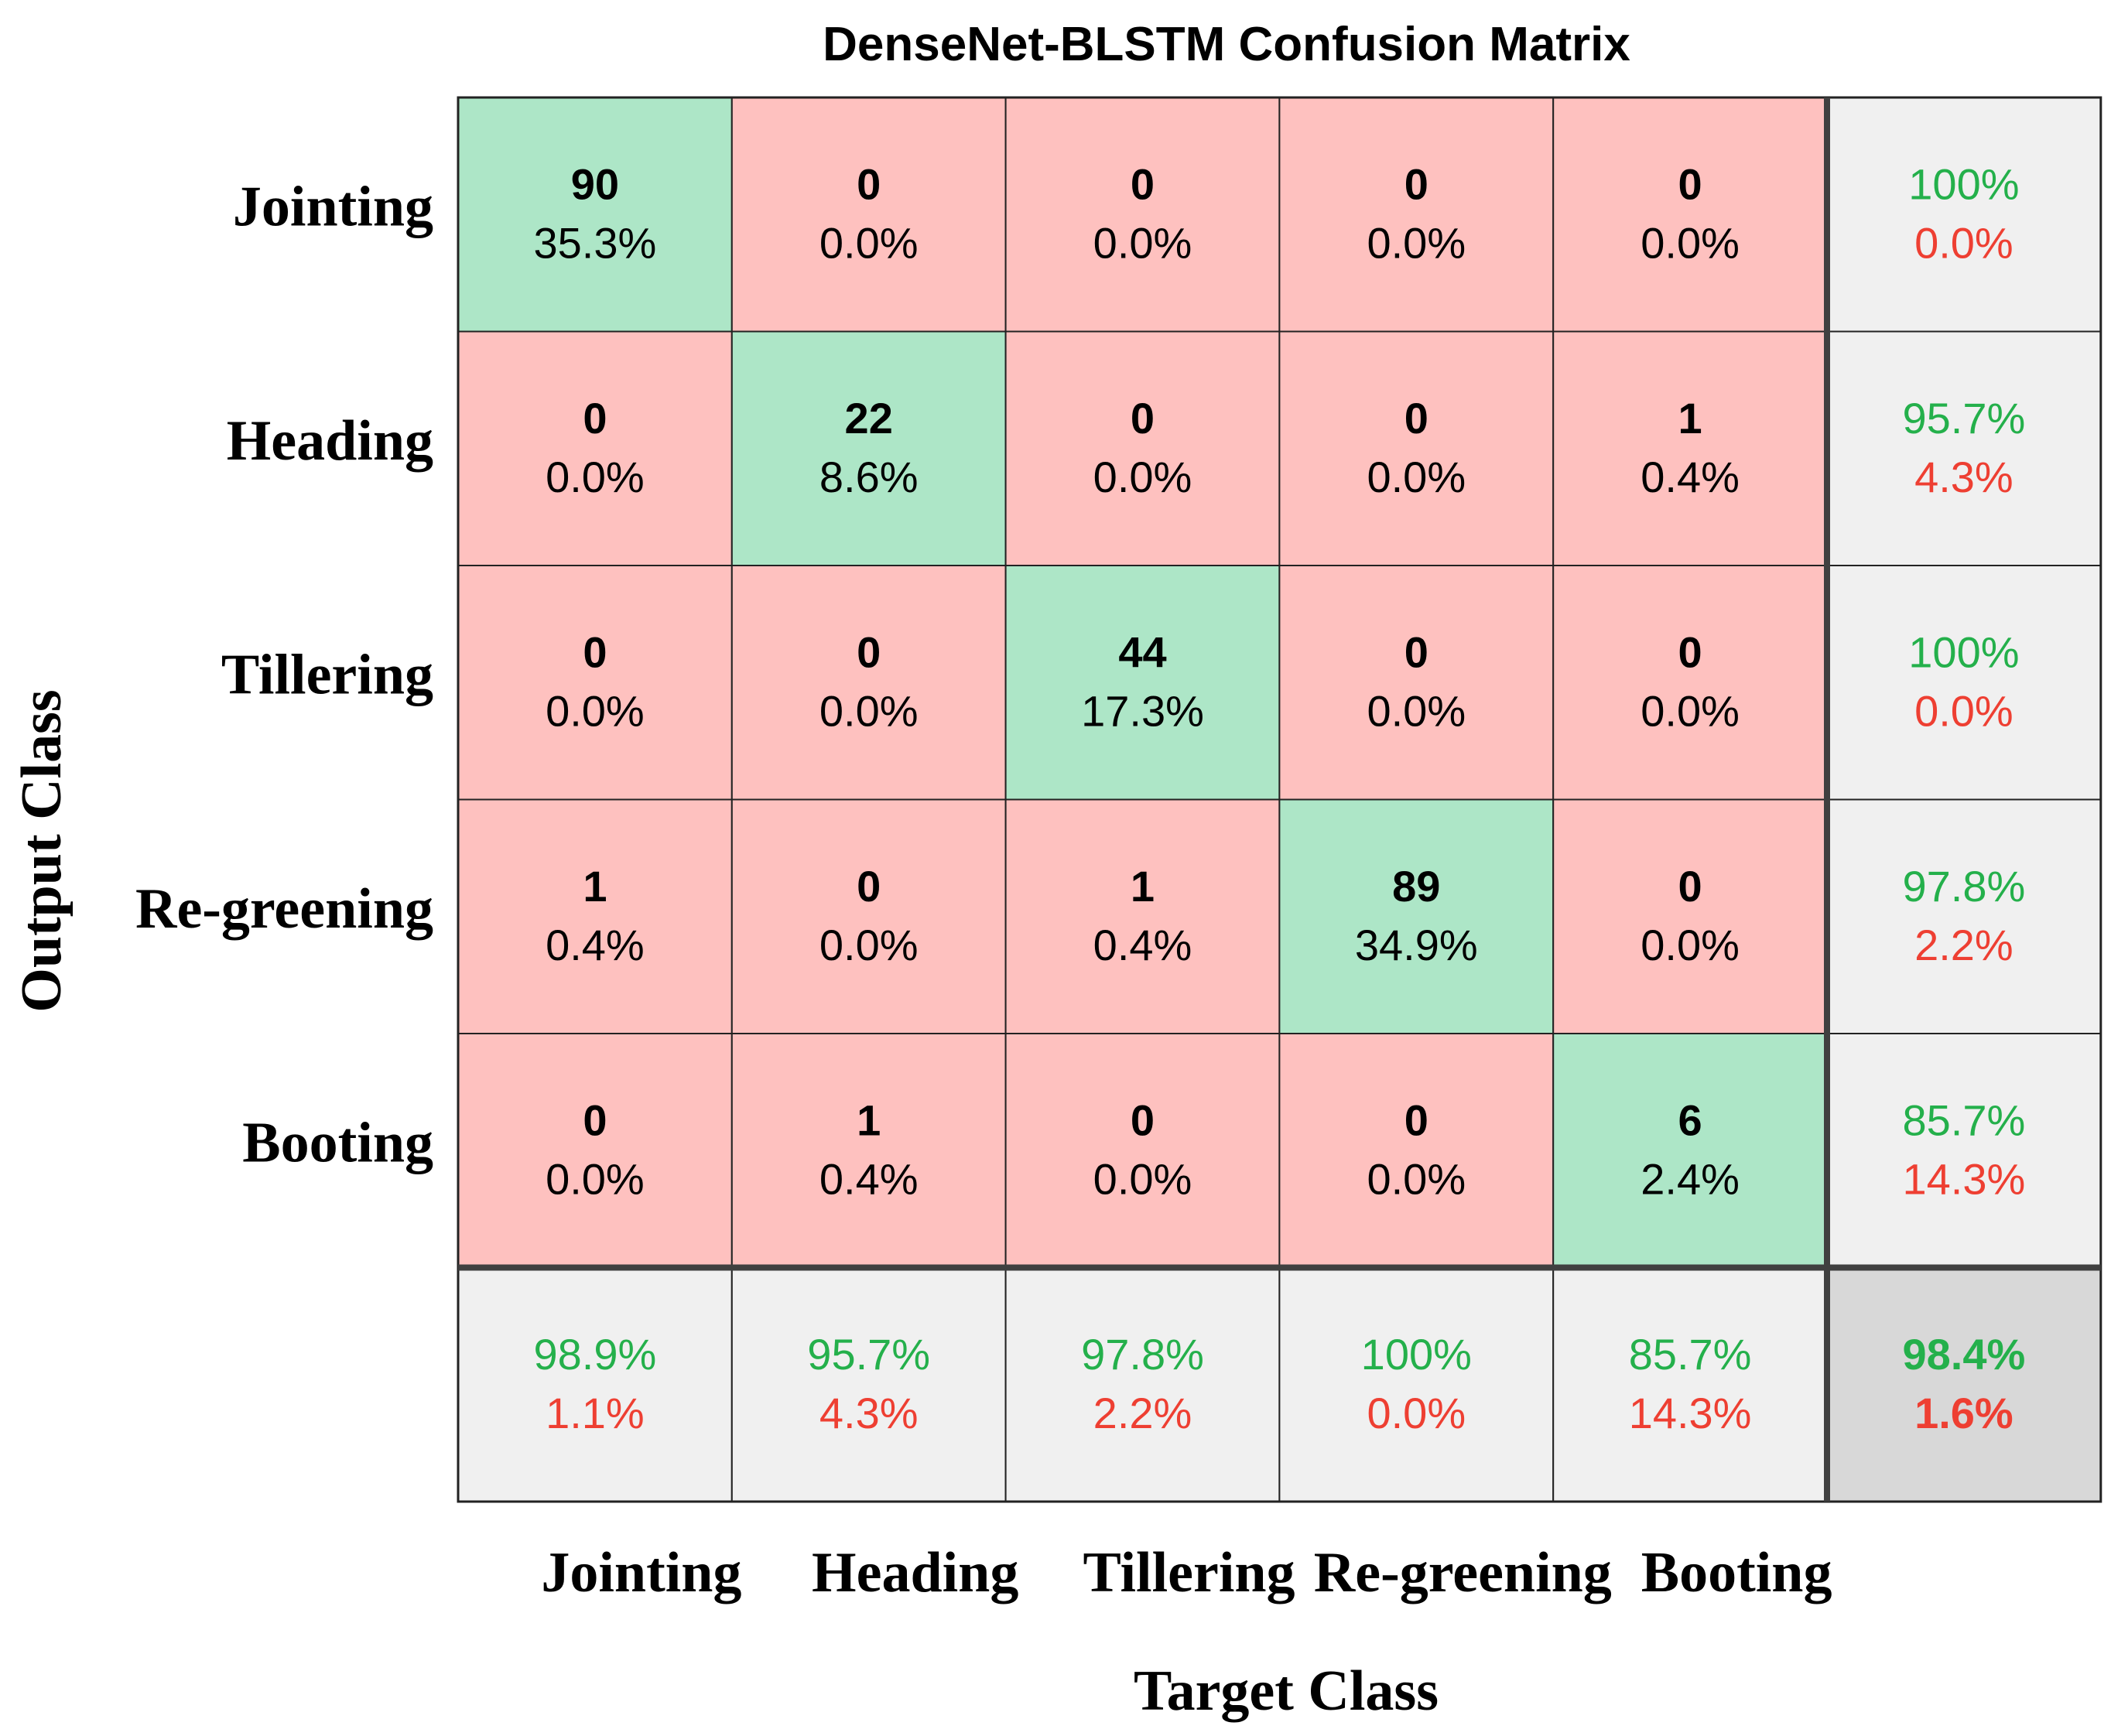 The image size is (2111, 1736). Describe the element at coordinates (1142, 916) in the screenshot. I see `matrix-cell-r3-c2` at that location.